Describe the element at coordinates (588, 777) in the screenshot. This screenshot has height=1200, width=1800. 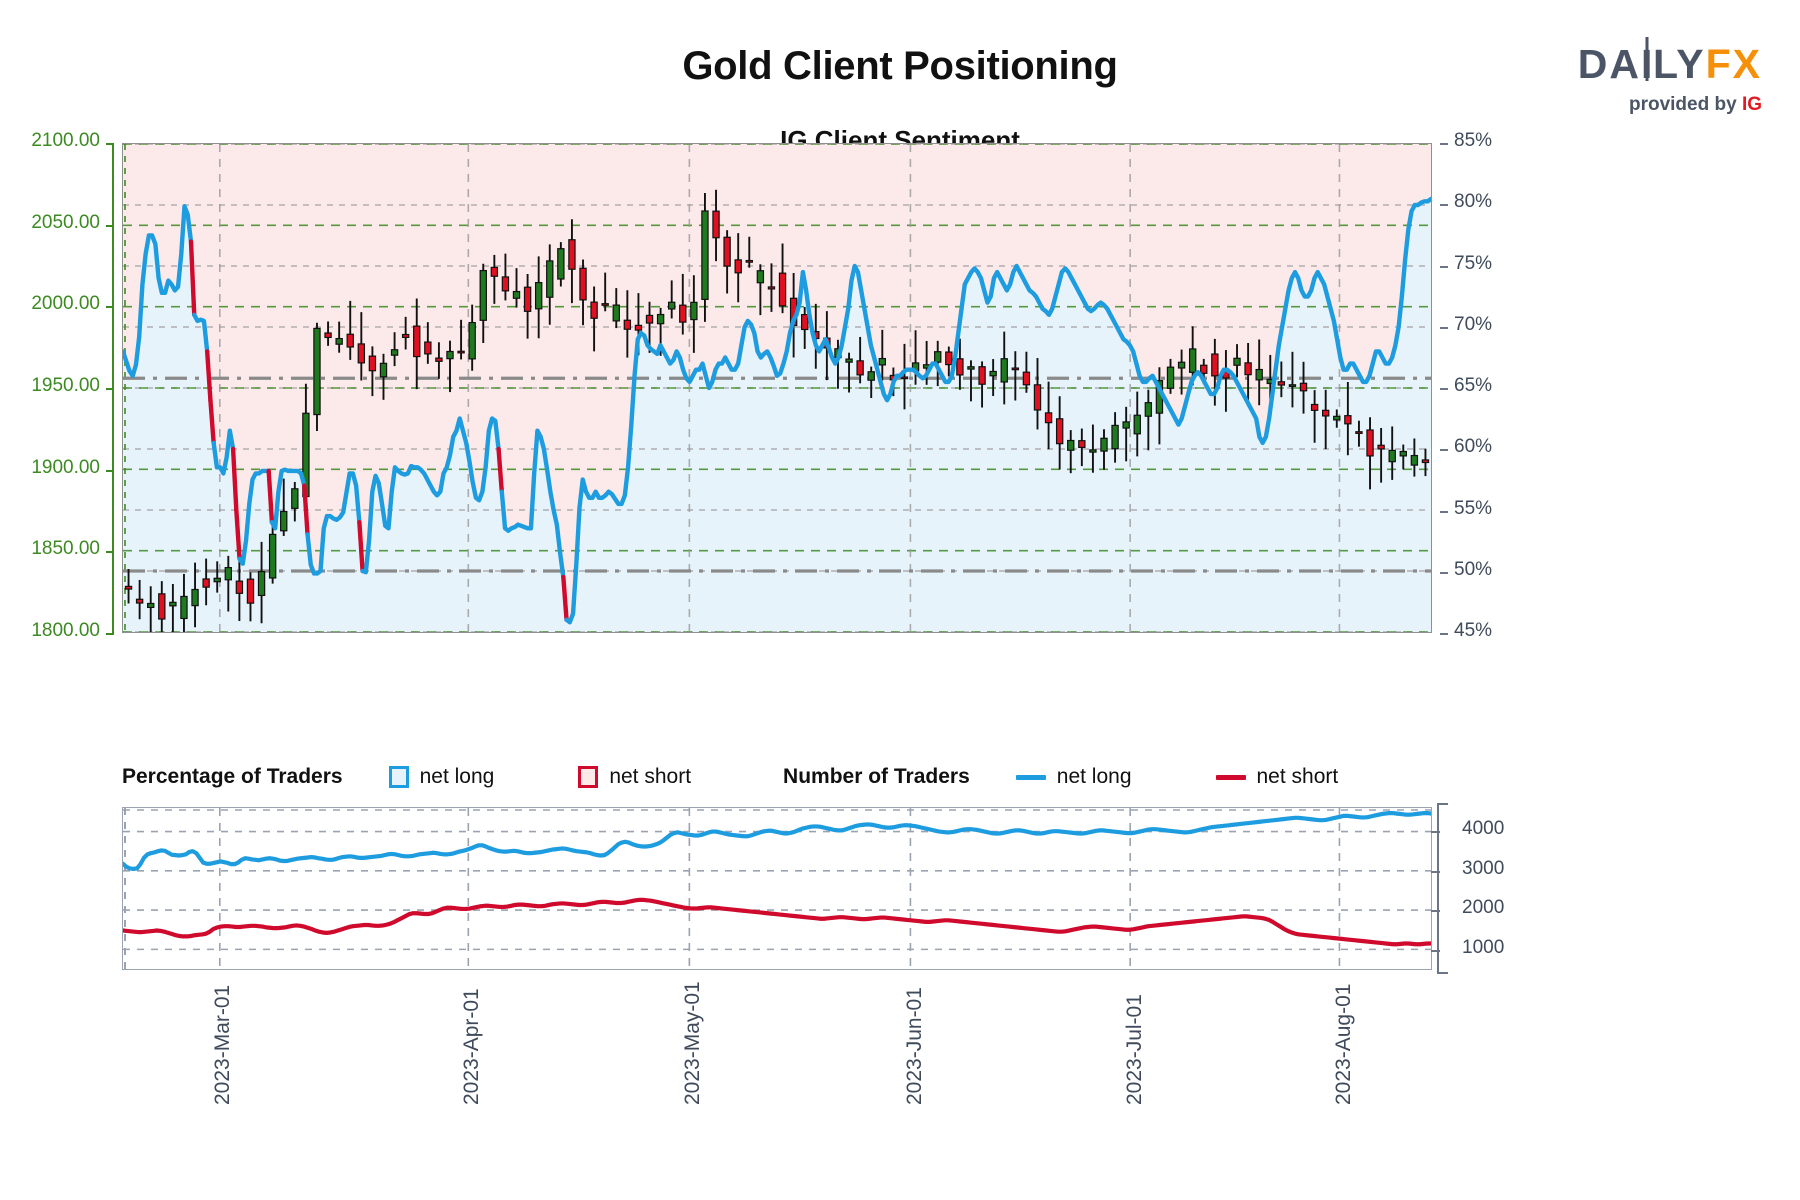
I see `net-short-swatch-icon` at that location.